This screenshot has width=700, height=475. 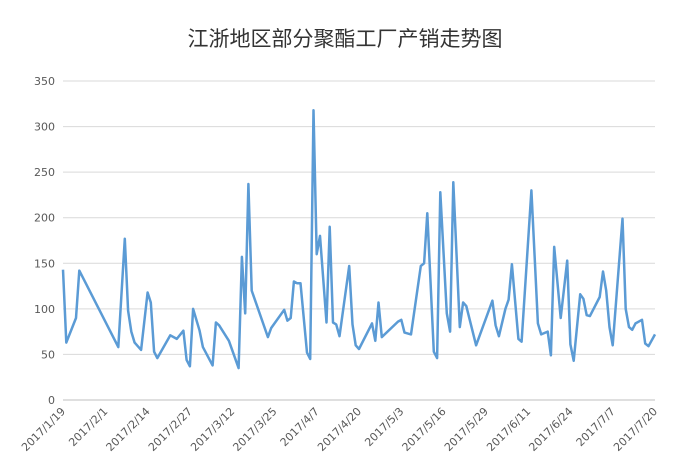 I want to click on x-tick-label: 2017/2/27, so click(x=170, y=429).